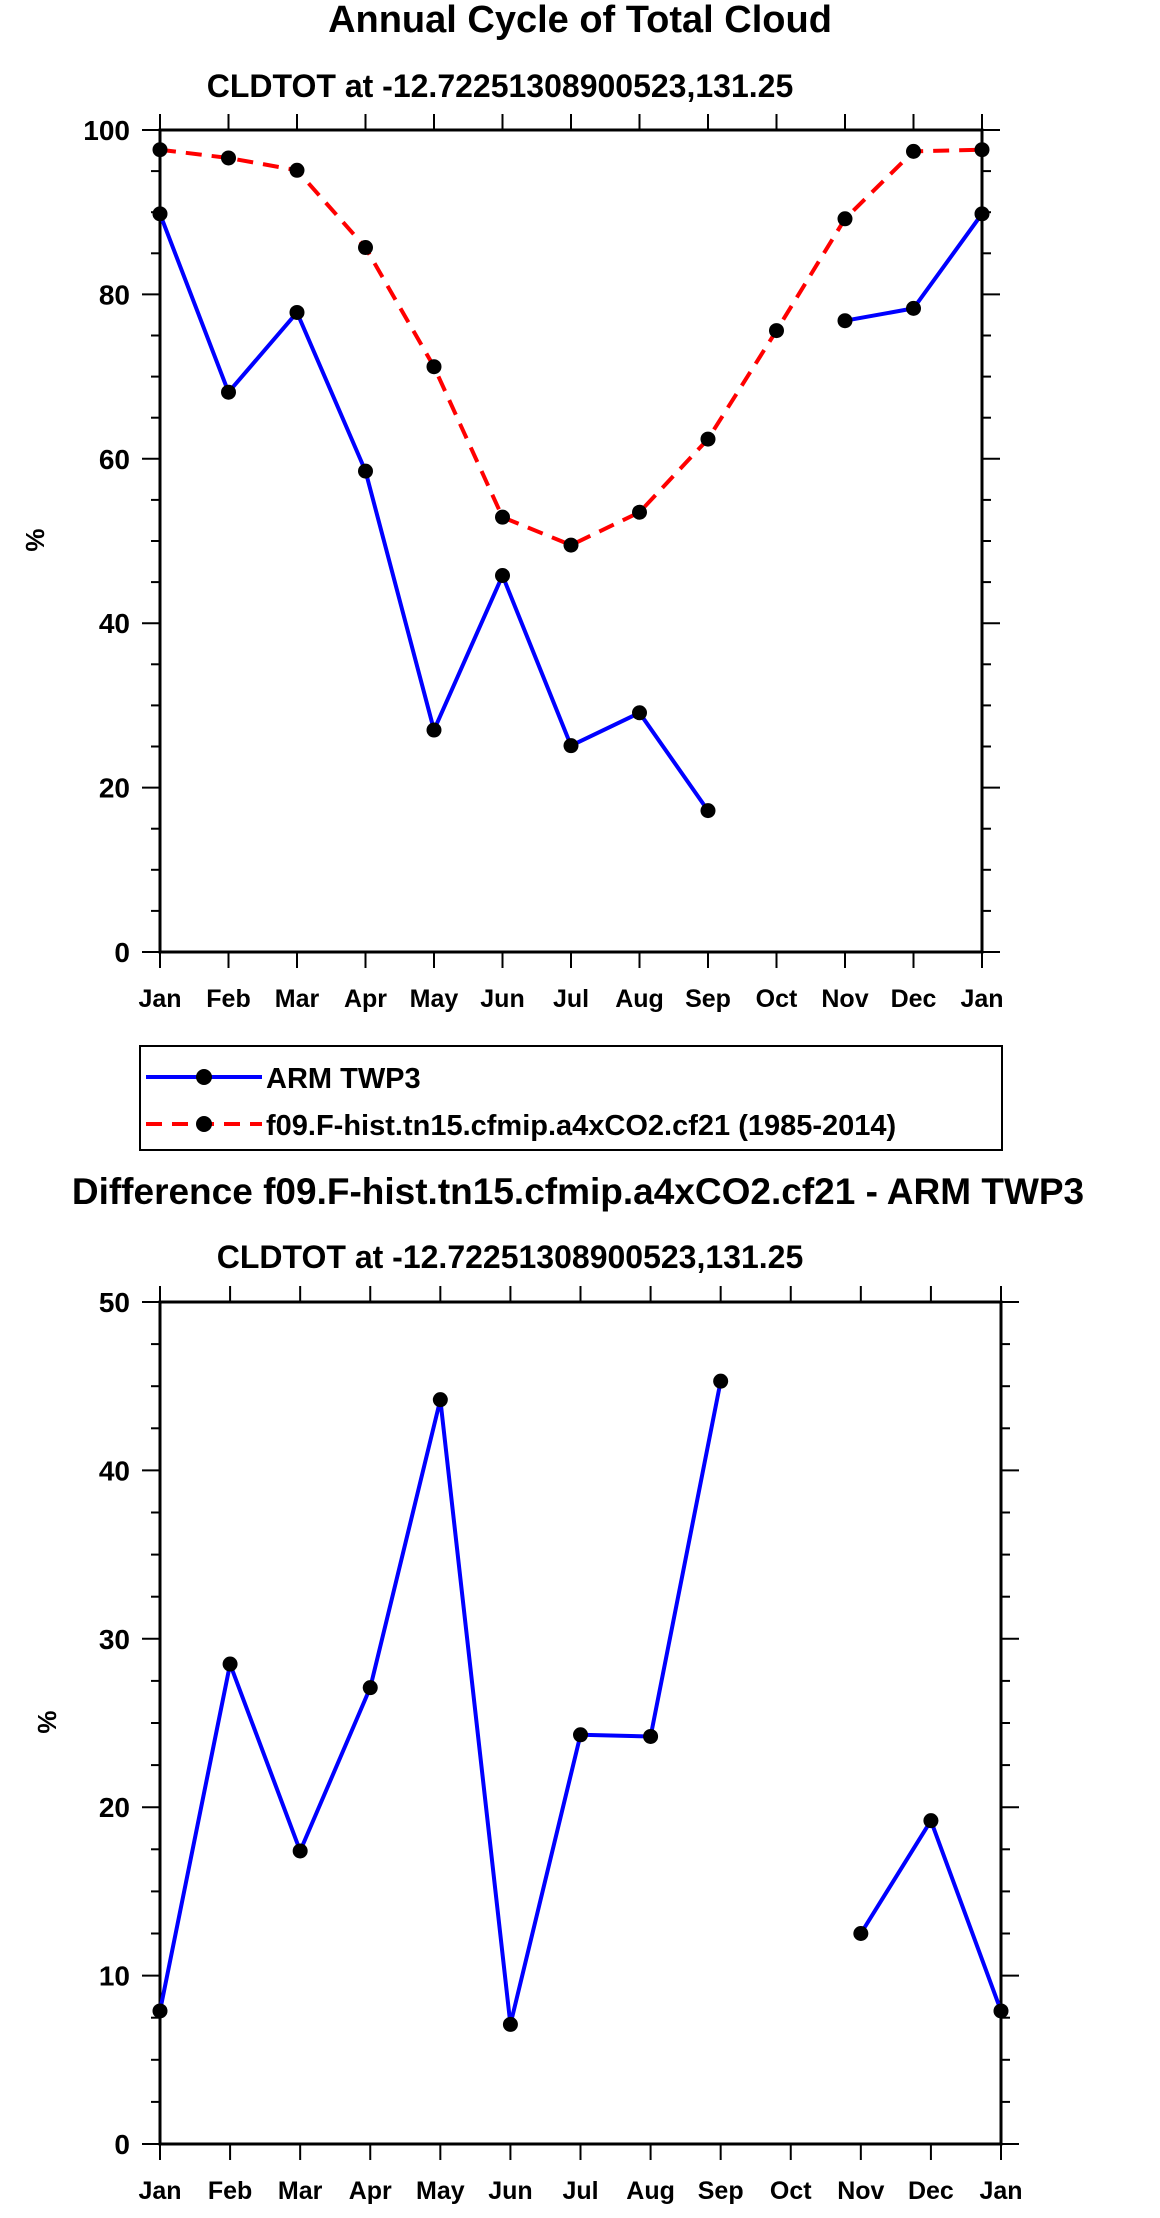 The height and width of the screenshot is (2218, 1160). I want to click on chart2-ytick-label: 20, so click(114, 1807).